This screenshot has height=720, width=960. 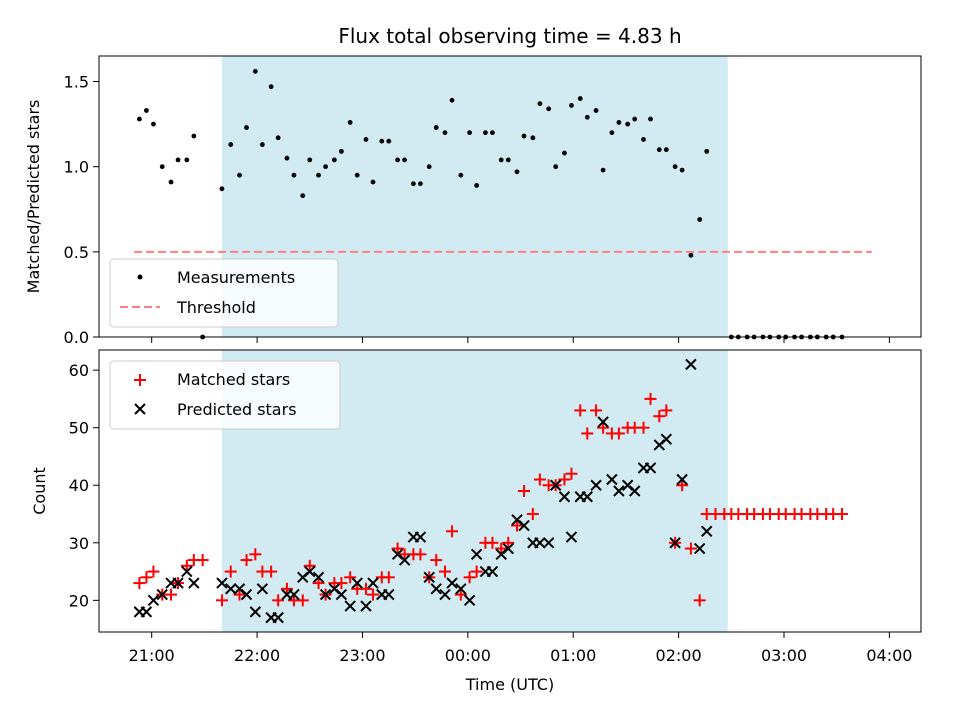 I want to click on y-tick-label: 20, so click(x=79, y=600).